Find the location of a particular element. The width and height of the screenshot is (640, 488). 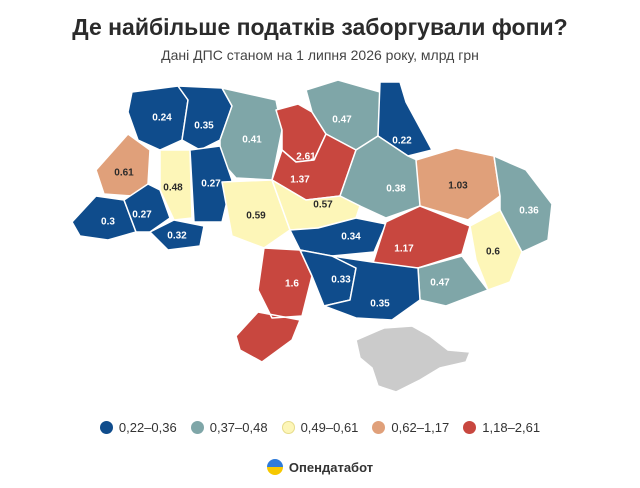

region-value-label: 0.48 is located at coordinates (173, 188).